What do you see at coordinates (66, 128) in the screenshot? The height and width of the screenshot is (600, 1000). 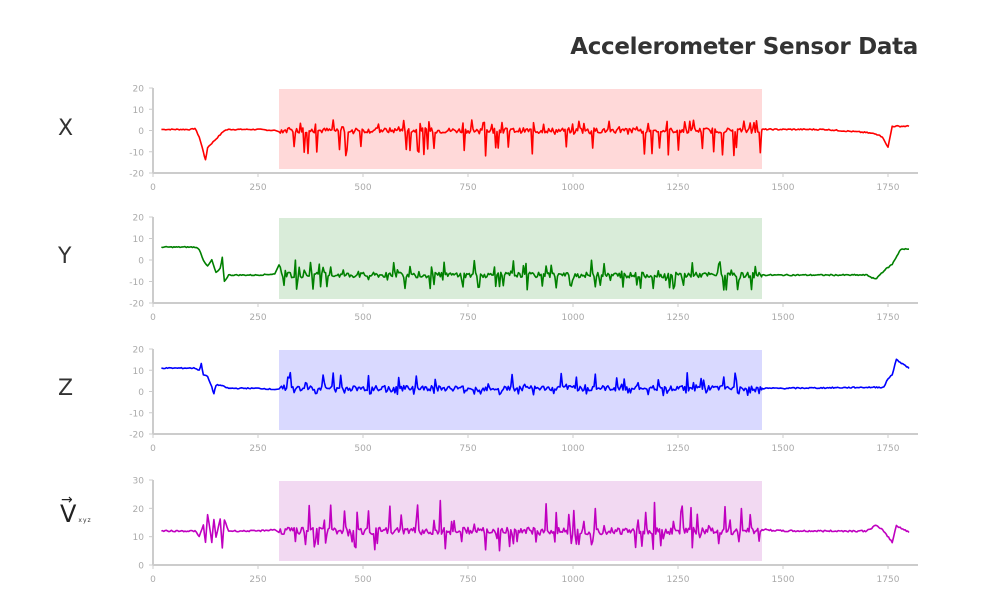 I see `x-axis-row-label: X` at bounding box center [66, 128].